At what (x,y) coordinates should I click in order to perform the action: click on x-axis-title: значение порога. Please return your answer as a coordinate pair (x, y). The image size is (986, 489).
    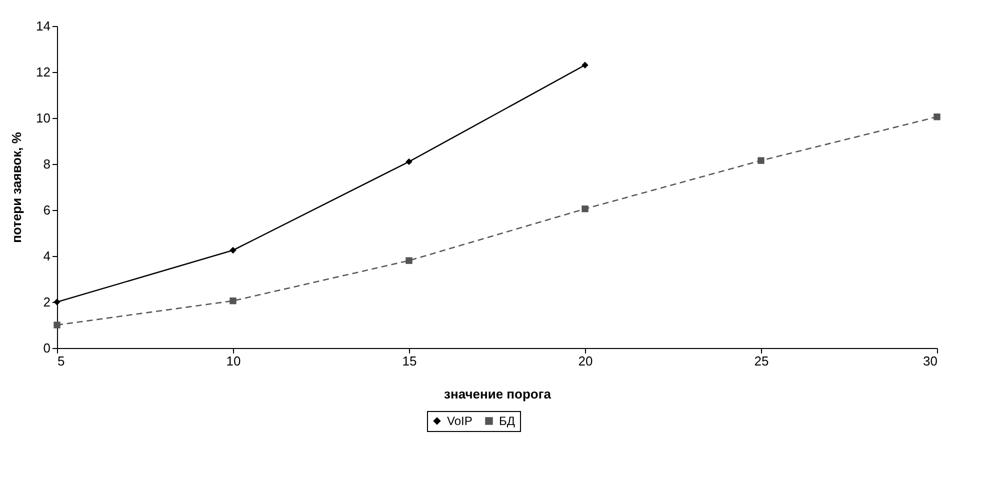
    Looking at the image, I should click on (498, 394).